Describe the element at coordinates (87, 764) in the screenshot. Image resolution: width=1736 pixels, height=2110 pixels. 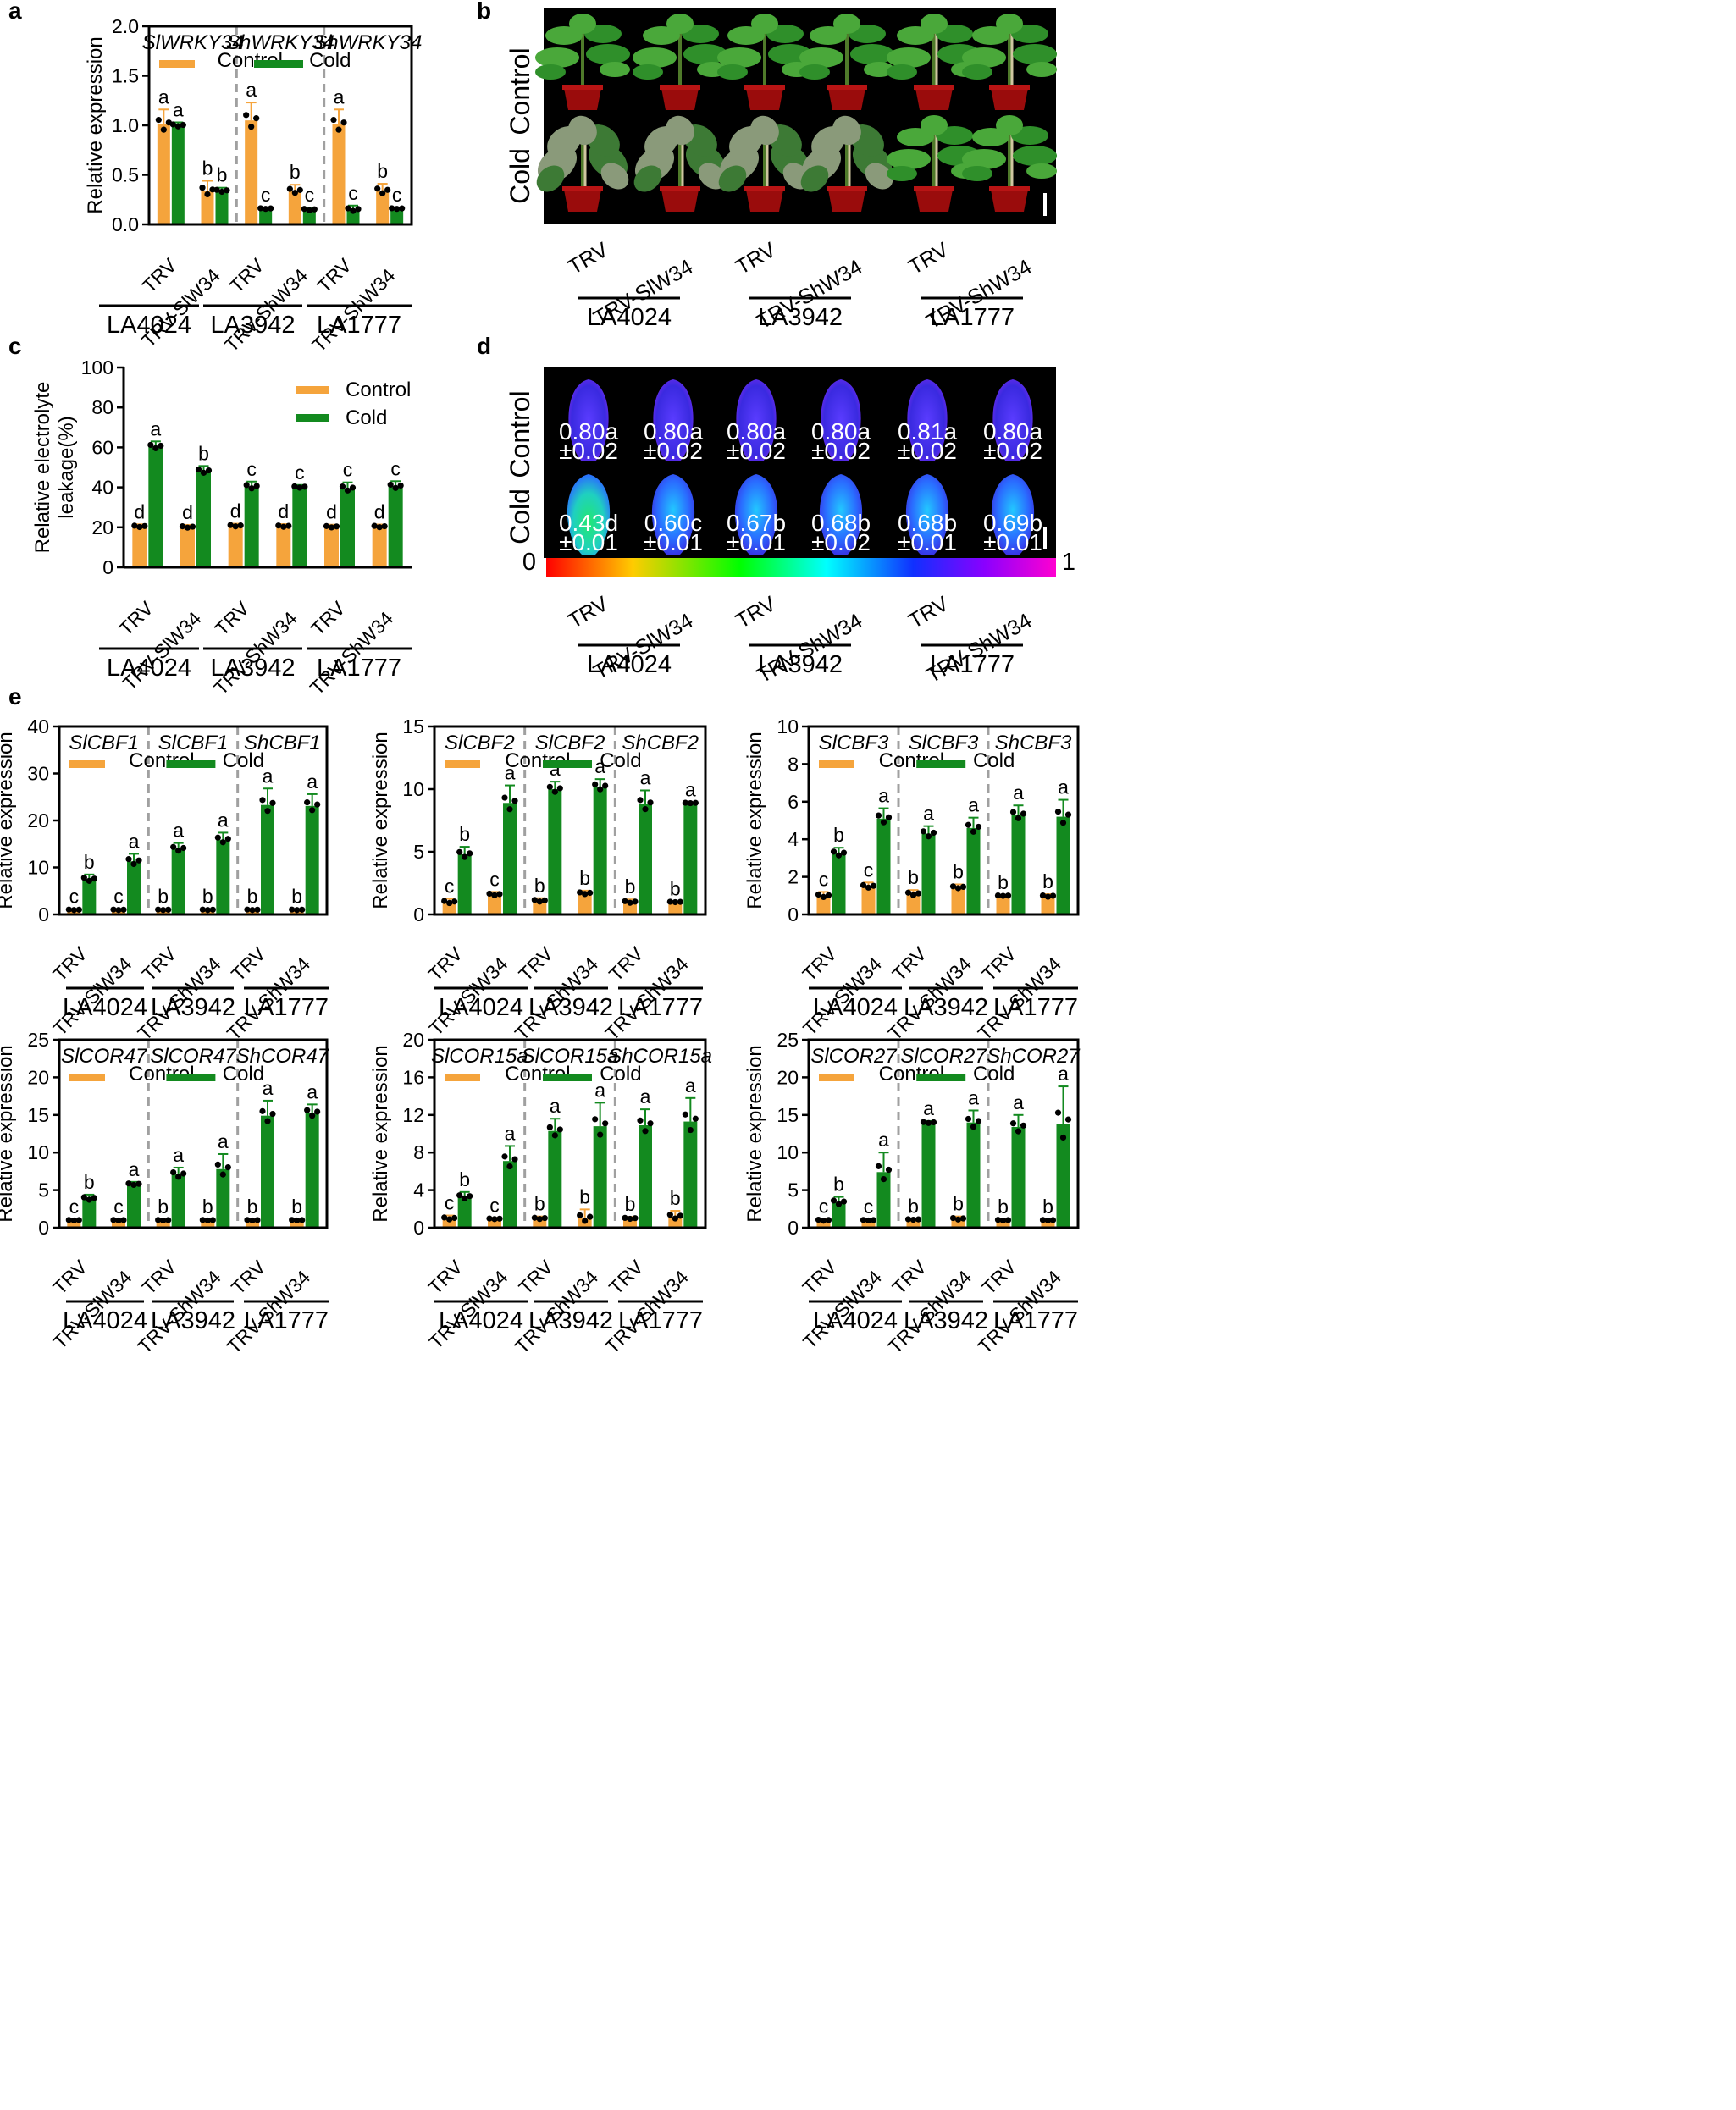
I see `legend-swatch-control-e1` at that location.